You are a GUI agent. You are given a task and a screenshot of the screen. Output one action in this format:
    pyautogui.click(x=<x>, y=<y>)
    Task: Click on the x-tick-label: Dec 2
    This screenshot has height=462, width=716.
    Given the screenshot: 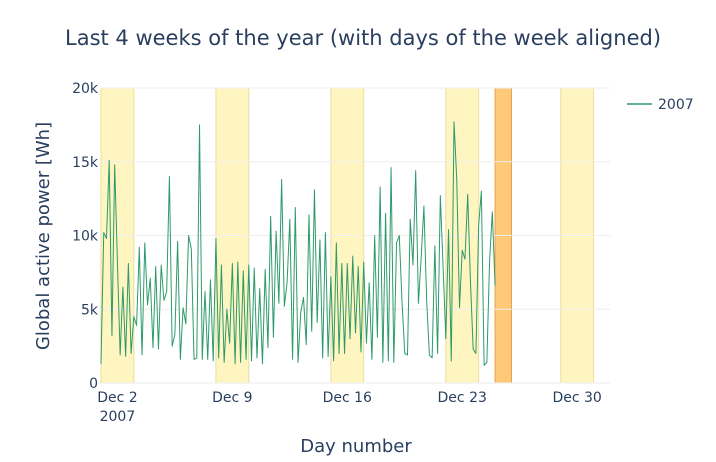 What is the action you would take?
    pyautogui.click(x=117, y=398)
    